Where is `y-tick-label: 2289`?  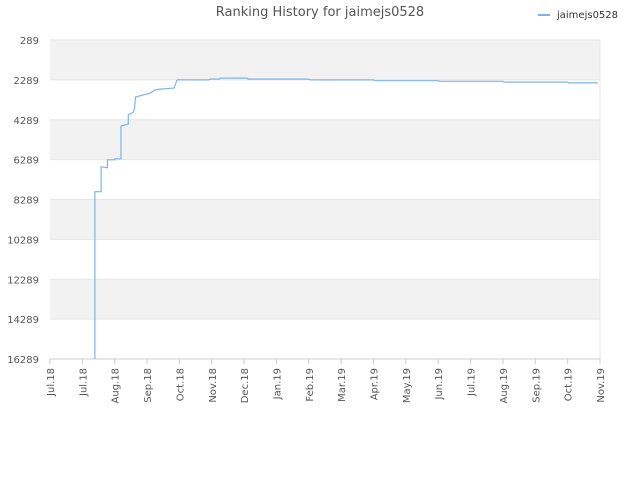 y-tick-label: 2289 is located at coordinates (26, 81).